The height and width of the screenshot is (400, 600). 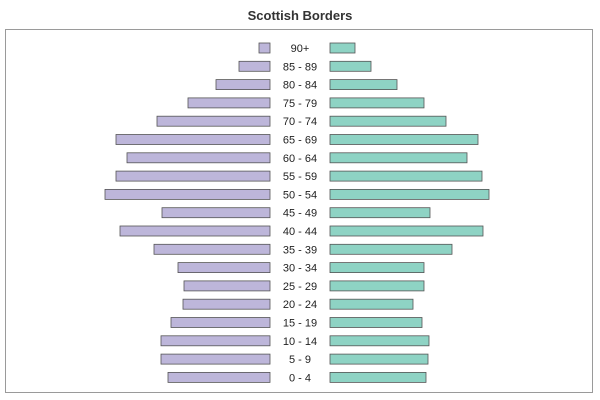 What do you see at coordinates (300, 232) in the screenshot?
I see `age-group-label: 40 - 44` at bounding box center [300, 232].